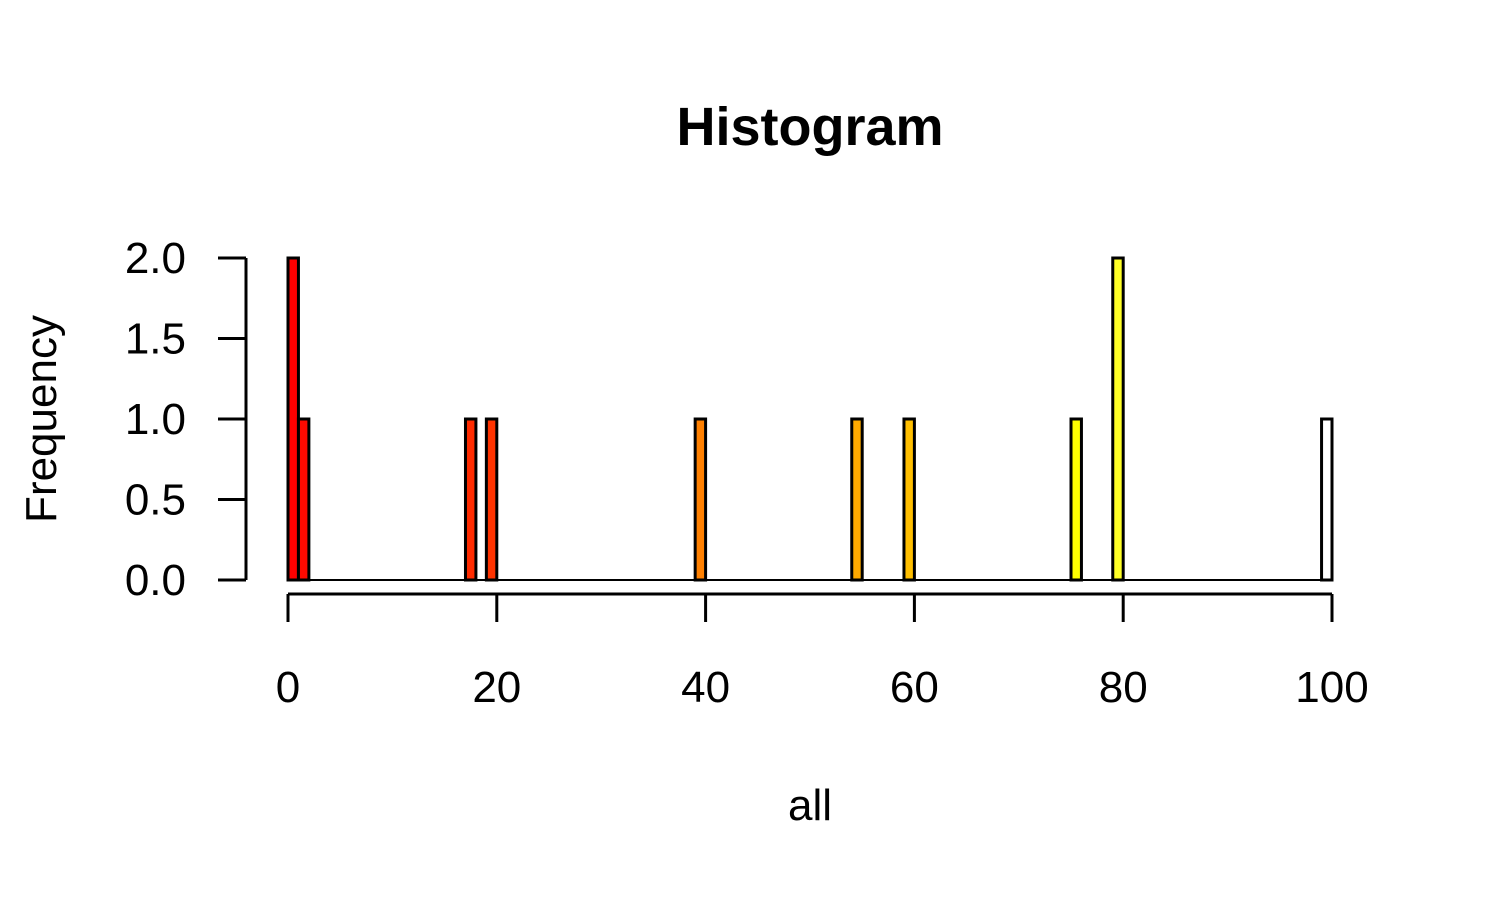 Image resolution: width=1500 pixels, height=900 pixels. What do you see at coordinates (809, 127) in the screenshot?
I see `chart-title: Histogram` at bounding box center [809, 127].